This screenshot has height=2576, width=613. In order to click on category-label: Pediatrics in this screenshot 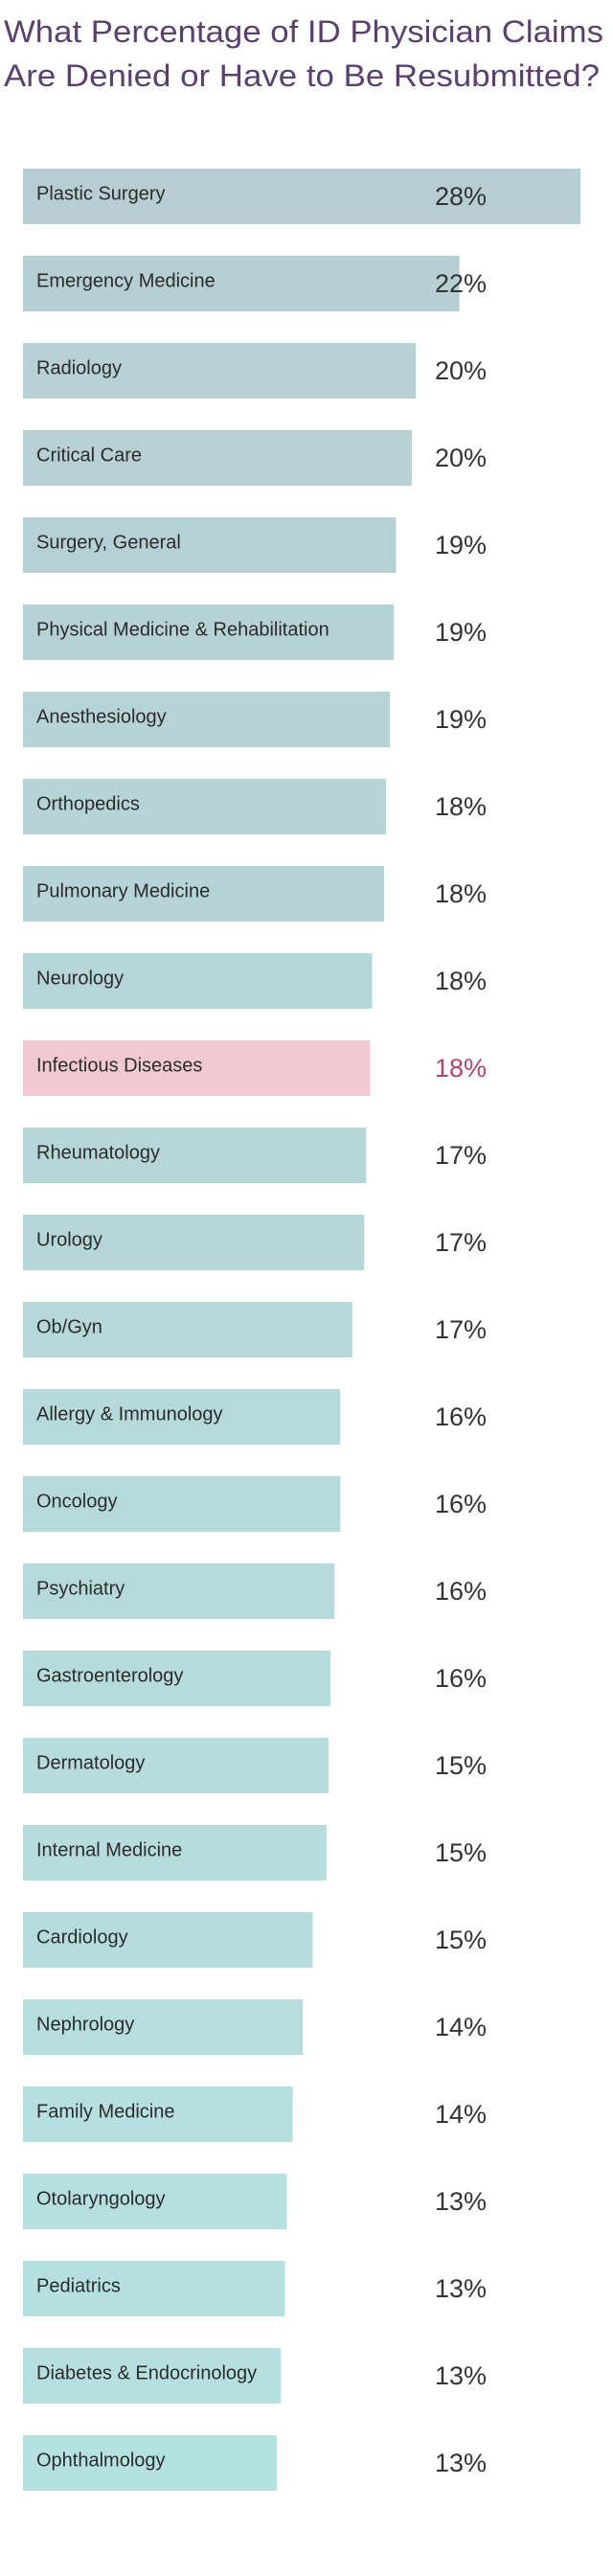, I will do `click(78, 2285)`.